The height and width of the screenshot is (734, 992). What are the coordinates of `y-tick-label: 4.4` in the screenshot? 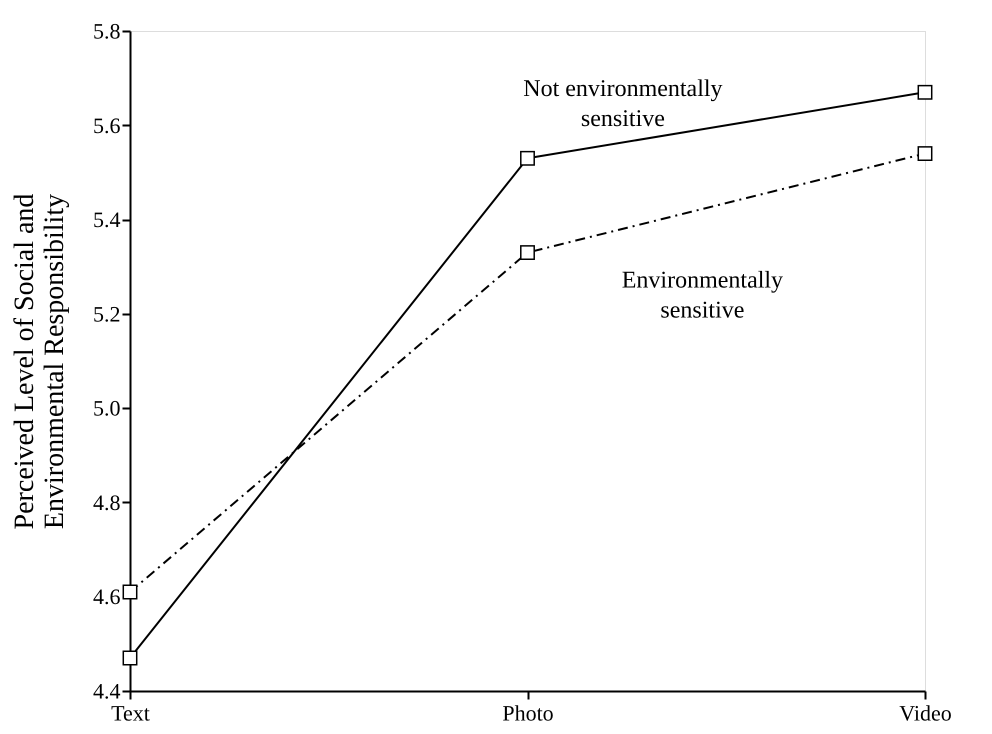 It's located at (106, 691).